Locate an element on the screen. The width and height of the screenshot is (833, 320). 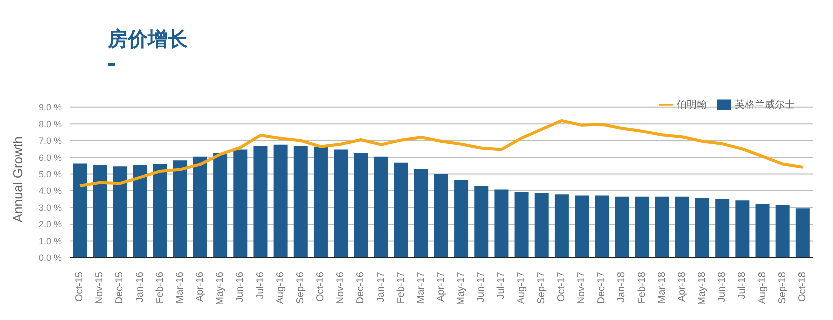
y-tick-label: 8.0 % is located at coordinates (50, 124).